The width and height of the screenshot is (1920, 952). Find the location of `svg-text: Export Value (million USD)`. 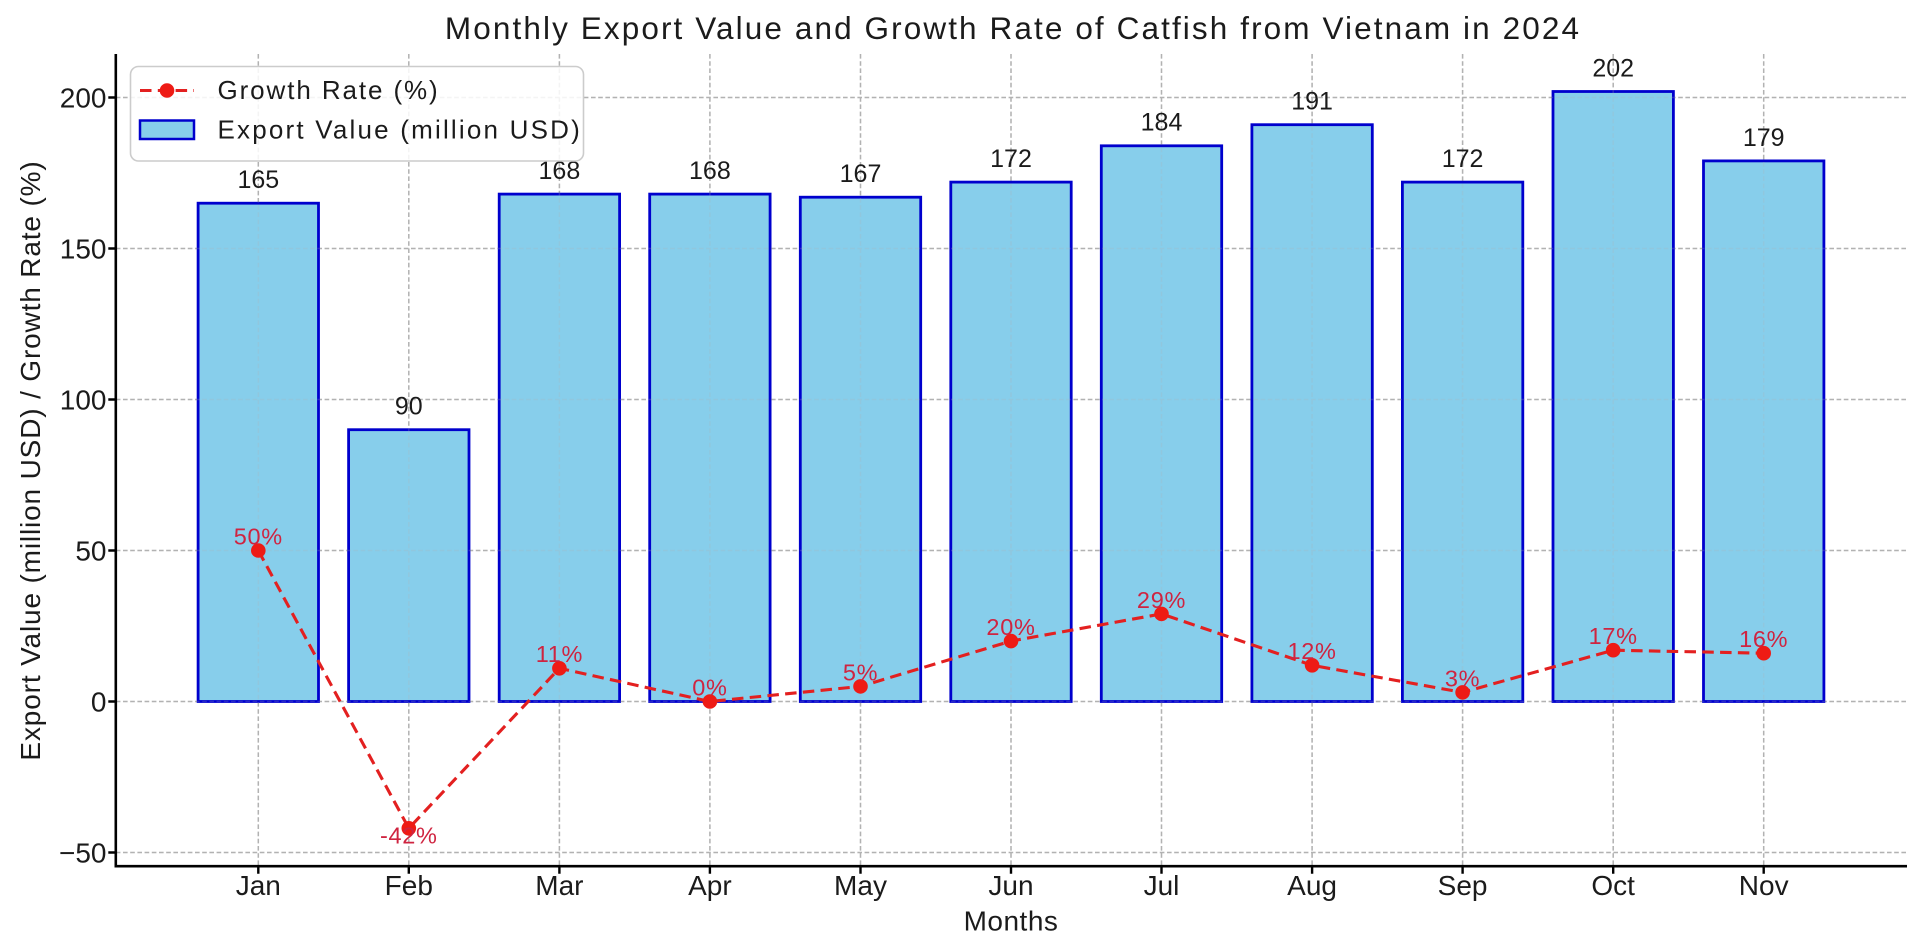

svg-text: Export Value (million USD) is located at coordinates (400, 130).